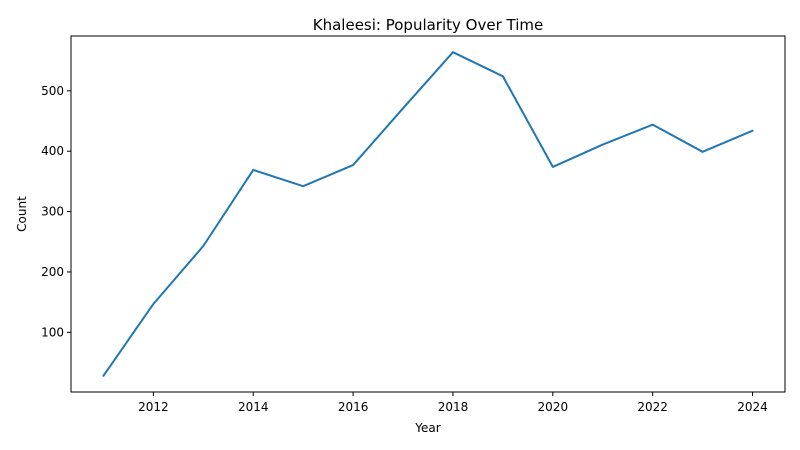 The width and height of the screenshot is (800, 450). Describe the element at coordinates (52, 91) in the screenshot. I see `y-tick-label: 500` at that location.